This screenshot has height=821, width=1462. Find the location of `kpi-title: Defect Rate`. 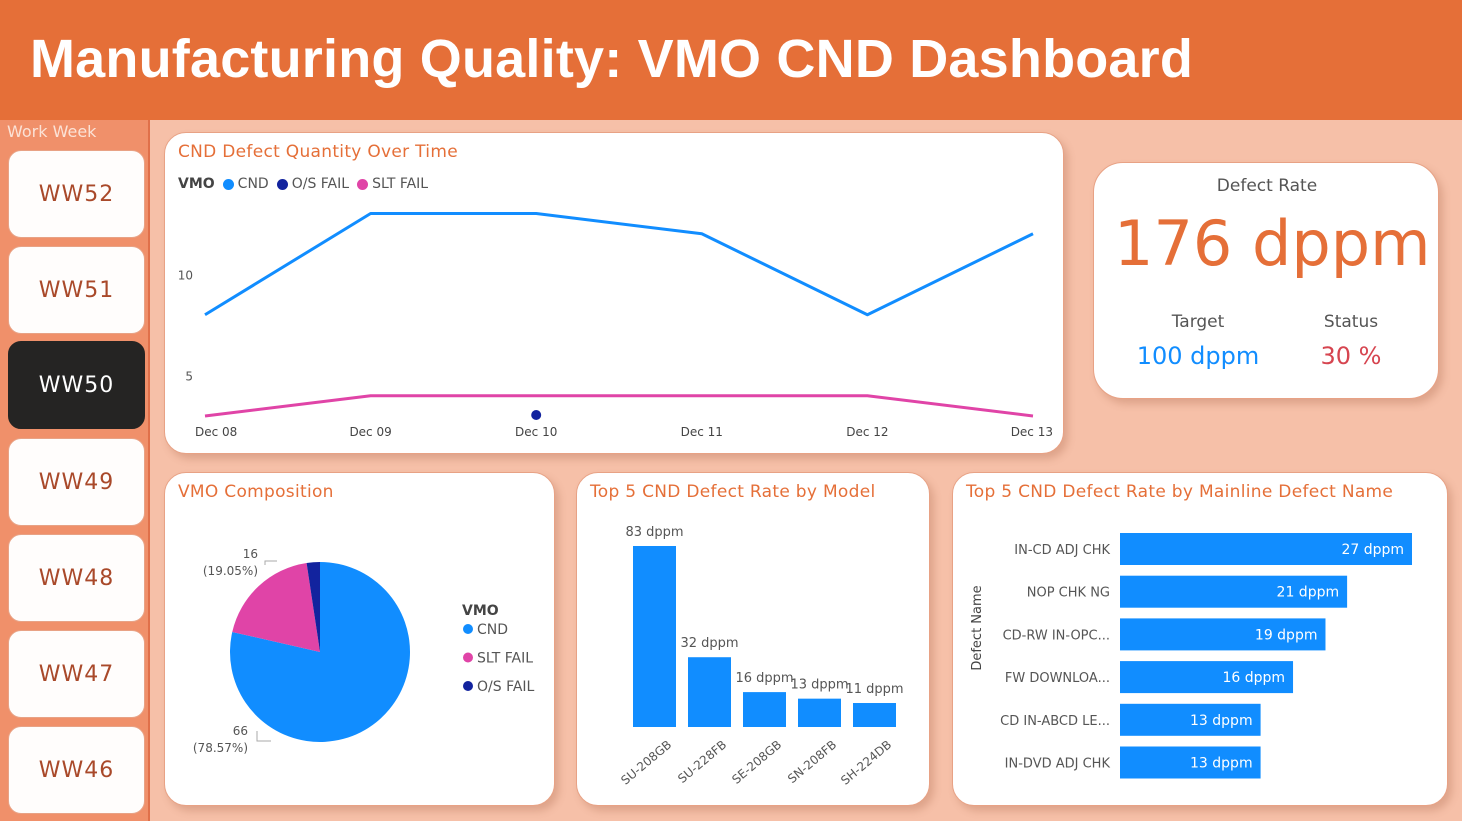

kpi-title: Defect Rate is located at coordinates (1267, 186).